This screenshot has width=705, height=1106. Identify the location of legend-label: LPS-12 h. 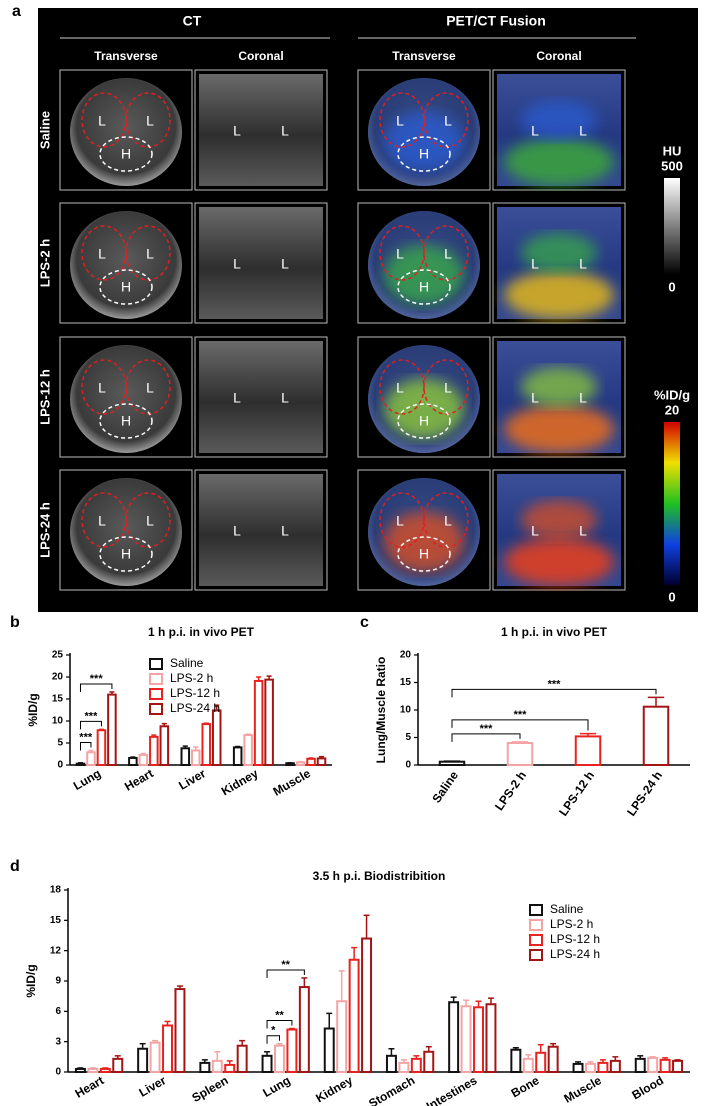
(195, 693).